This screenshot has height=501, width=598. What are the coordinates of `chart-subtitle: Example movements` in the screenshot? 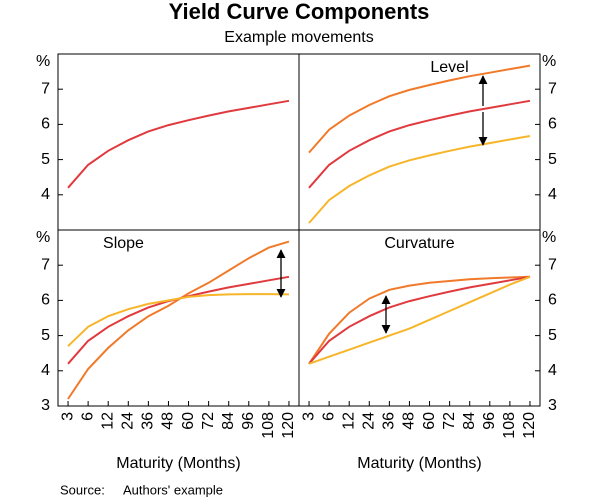 It's located at (298, 37).